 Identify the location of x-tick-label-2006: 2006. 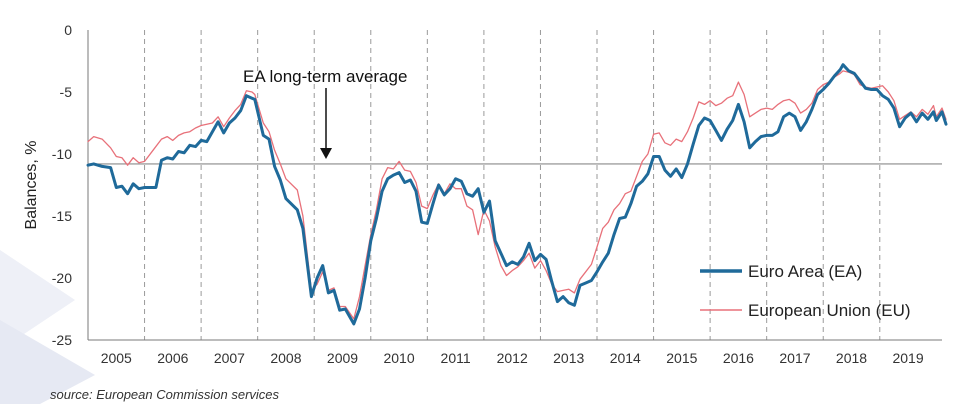
(172, 358).